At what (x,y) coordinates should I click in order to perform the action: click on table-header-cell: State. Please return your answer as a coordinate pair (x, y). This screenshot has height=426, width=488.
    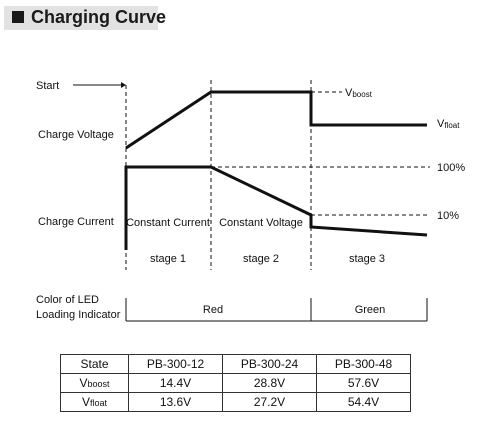
    Looking at the image, I should click on (94, 364).